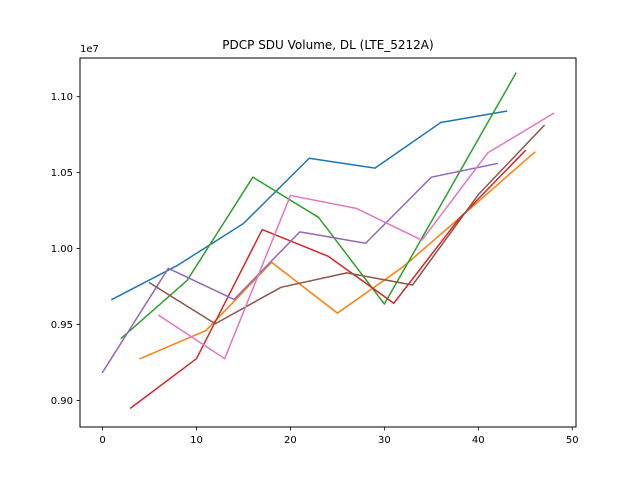 This screenshot has width=640, height=480. Describe the element at coordinates (62, 173) in the screenshot. I see `y-tick-label: 1.05` at that location.